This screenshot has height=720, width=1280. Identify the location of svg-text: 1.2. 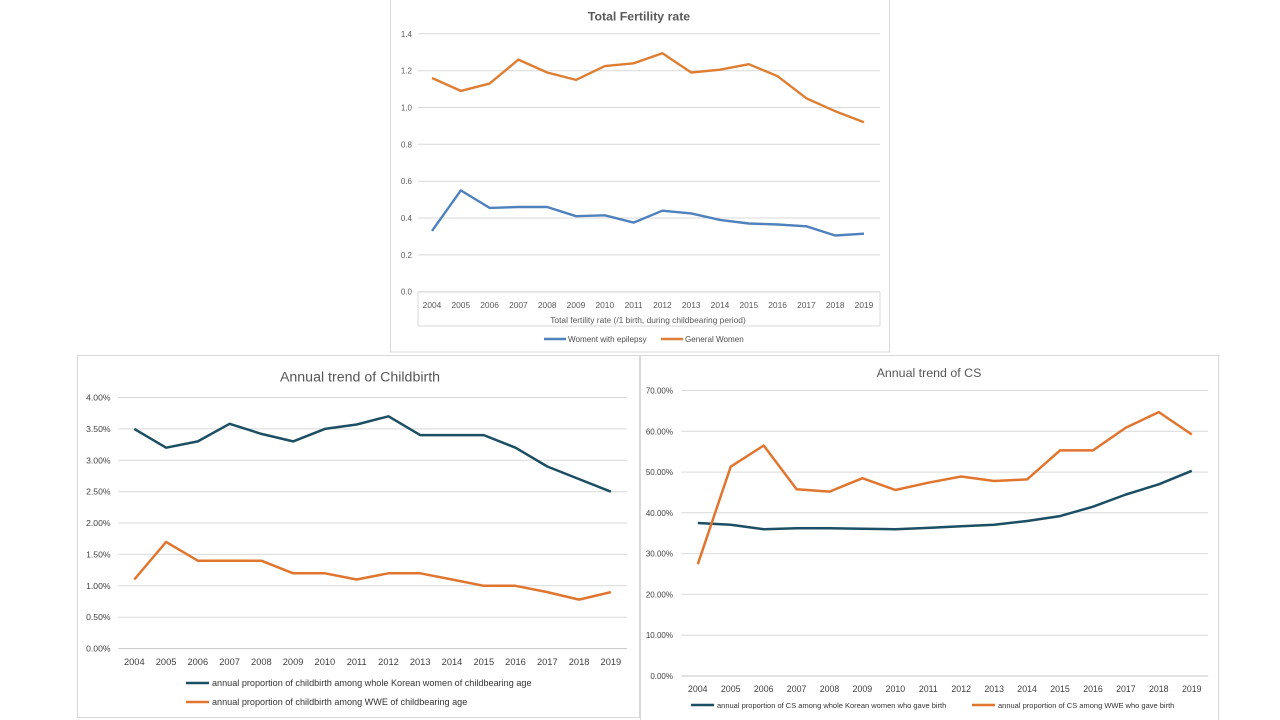
(407, 71).